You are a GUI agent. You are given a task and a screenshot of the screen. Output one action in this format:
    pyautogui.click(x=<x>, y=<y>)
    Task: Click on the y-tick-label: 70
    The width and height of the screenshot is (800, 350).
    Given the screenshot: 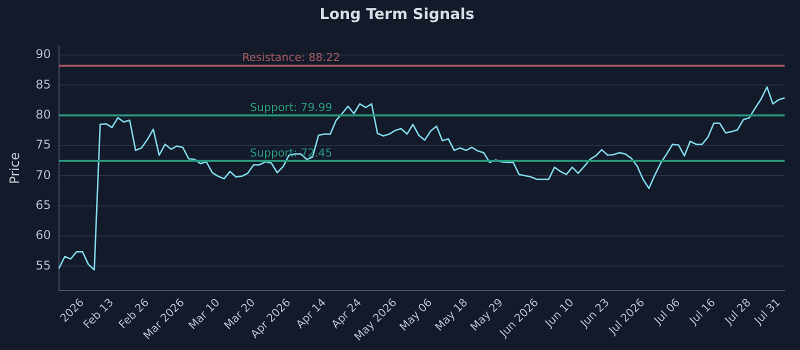 What is the action you would take?
    pyautogui.click(x=43, y=175)
    